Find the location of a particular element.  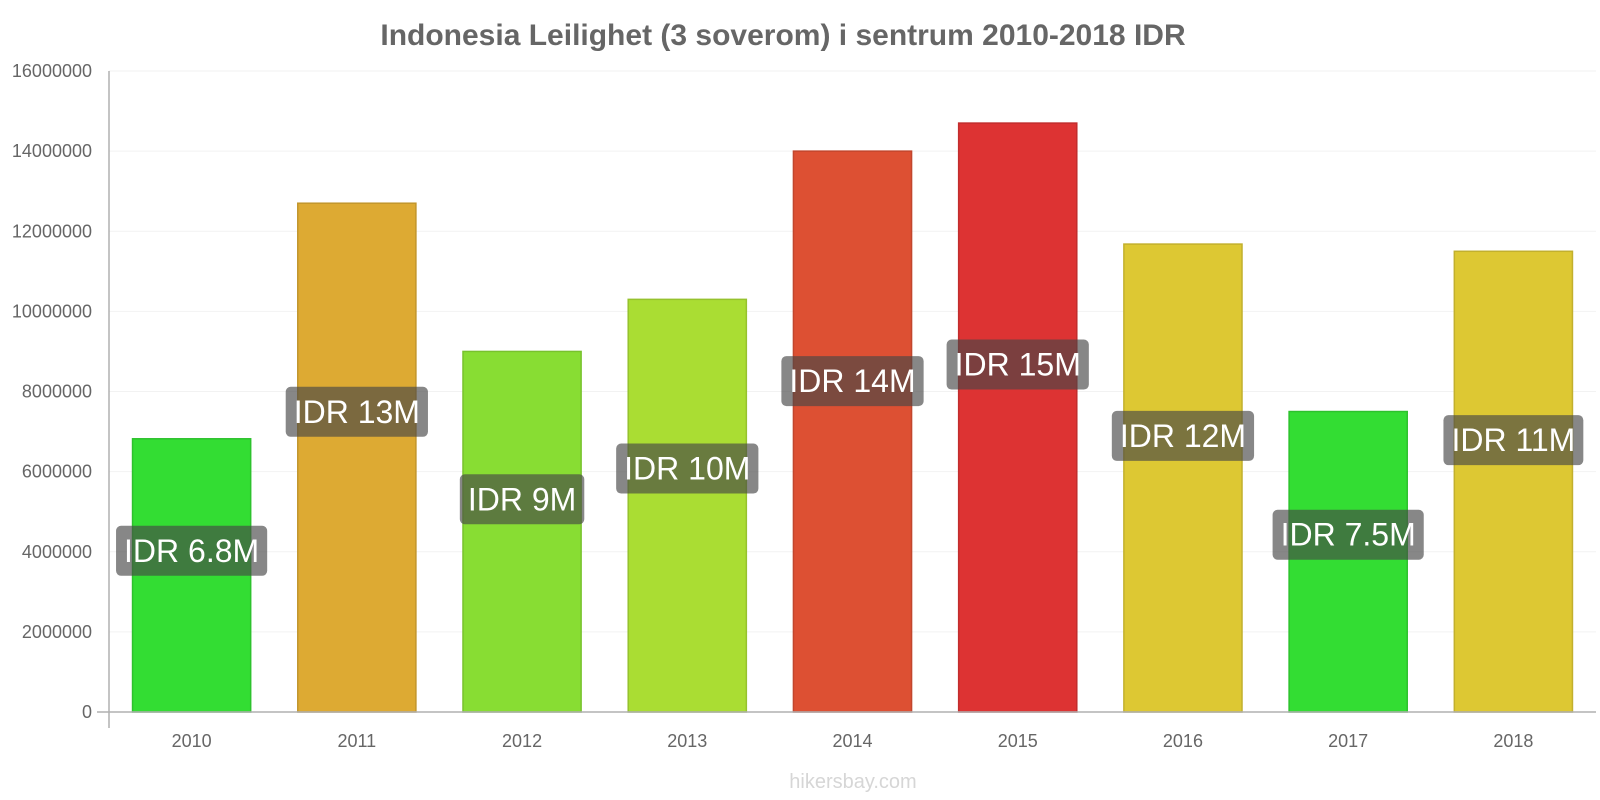

x-tick-label: 2010 is located at coordinates (192, 741).